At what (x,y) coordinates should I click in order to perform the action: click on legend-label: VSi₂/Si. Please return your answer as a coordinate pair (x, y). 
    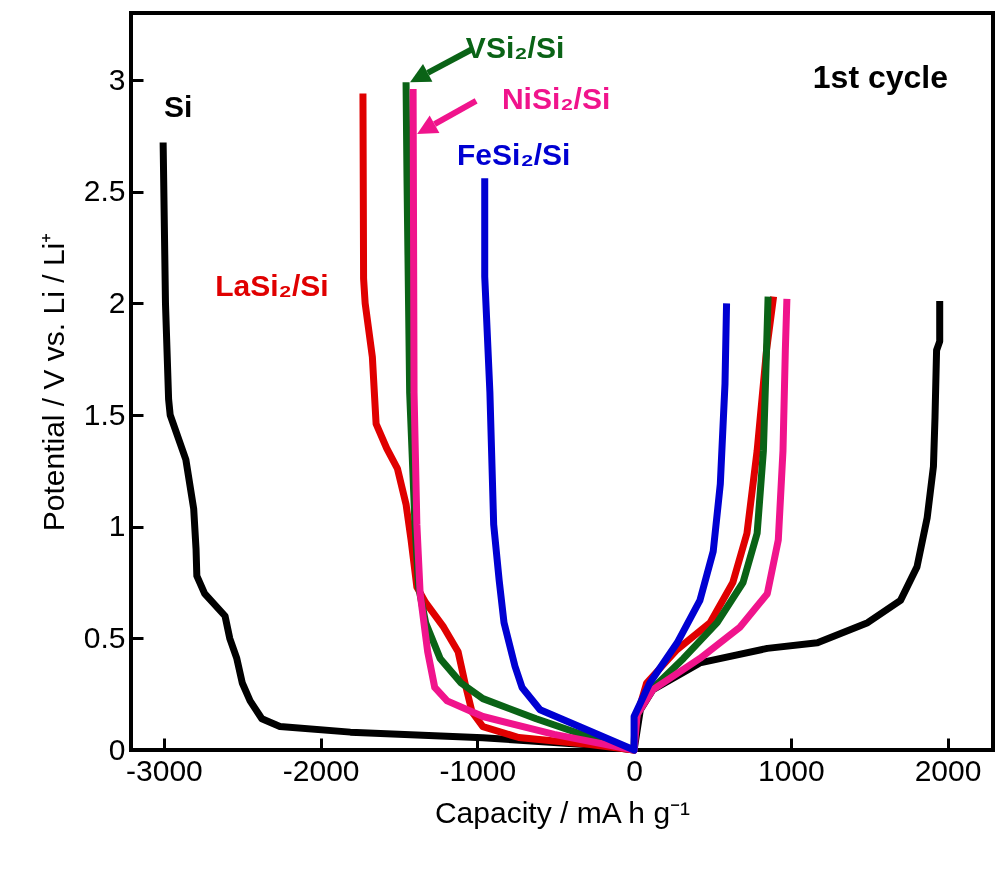
    Looking at the image, I should click on (515, 48).